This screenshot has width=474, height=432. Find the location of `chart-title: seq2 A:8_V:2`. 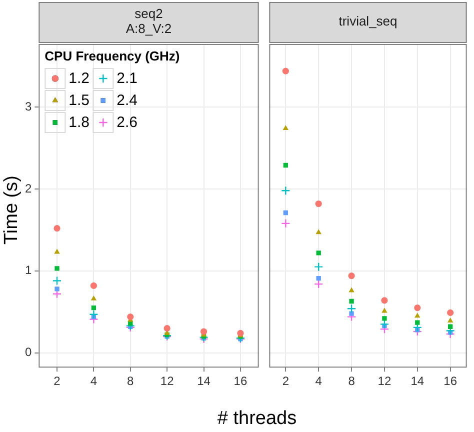

chart-title: seq2 A:8_V:2 is located at coordinates (149, 21).